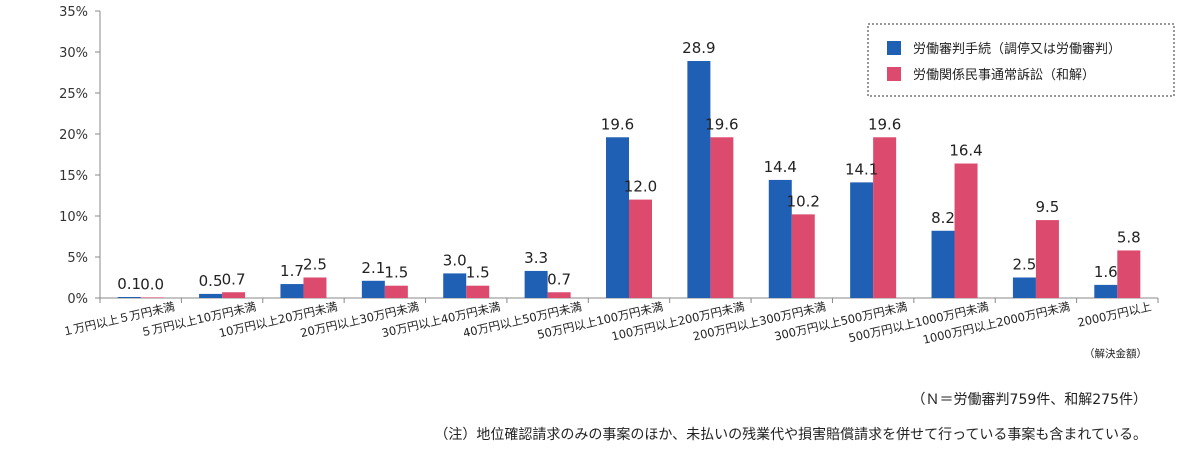 This screenshot has width=1177, height=451. I want to click on data-label-series-2: 5.8, so click(1129, 237).